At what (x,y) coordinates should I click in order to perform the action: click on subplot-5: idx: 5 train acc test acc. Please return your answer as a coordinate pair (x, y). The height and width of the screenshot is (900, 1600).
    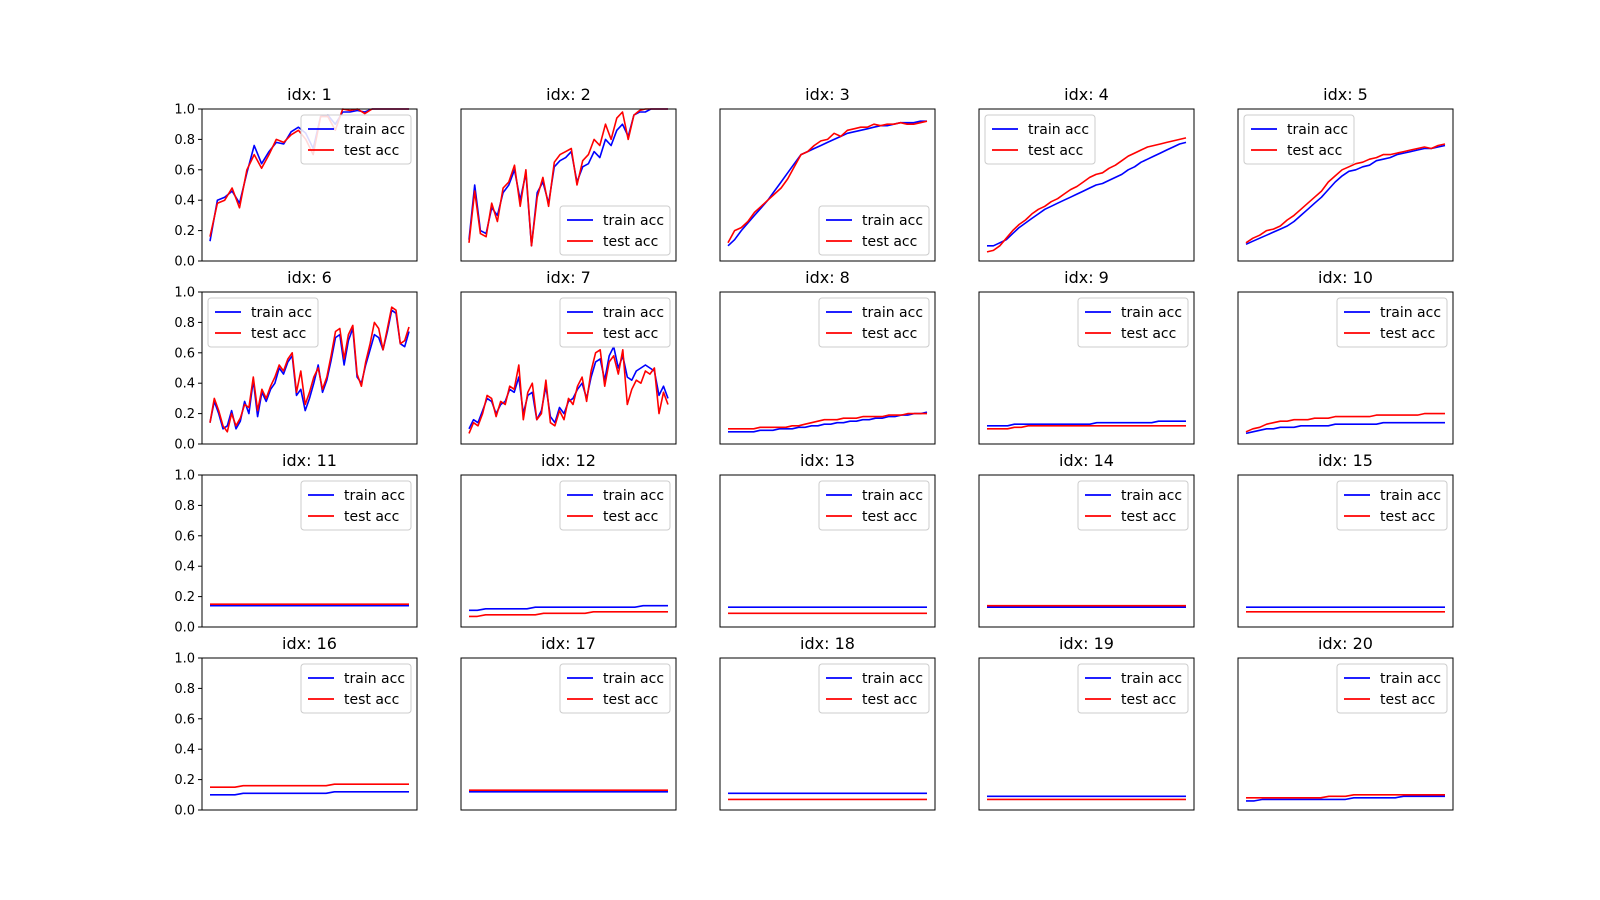
    Looking at the image, I should click on (1345, 173).